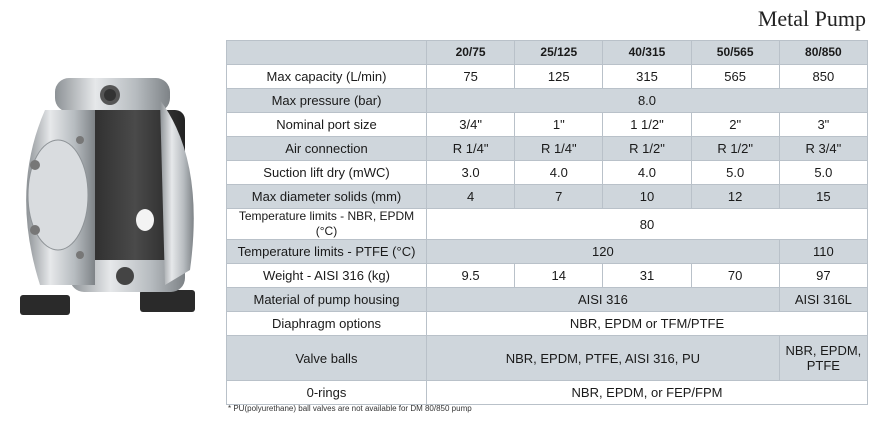 The width and height of the screenshot is (880, 424). Describe the element at coordinates (326, 196) in the screenshot. I see `row-label: Max diameter solids (mm)` at that location.